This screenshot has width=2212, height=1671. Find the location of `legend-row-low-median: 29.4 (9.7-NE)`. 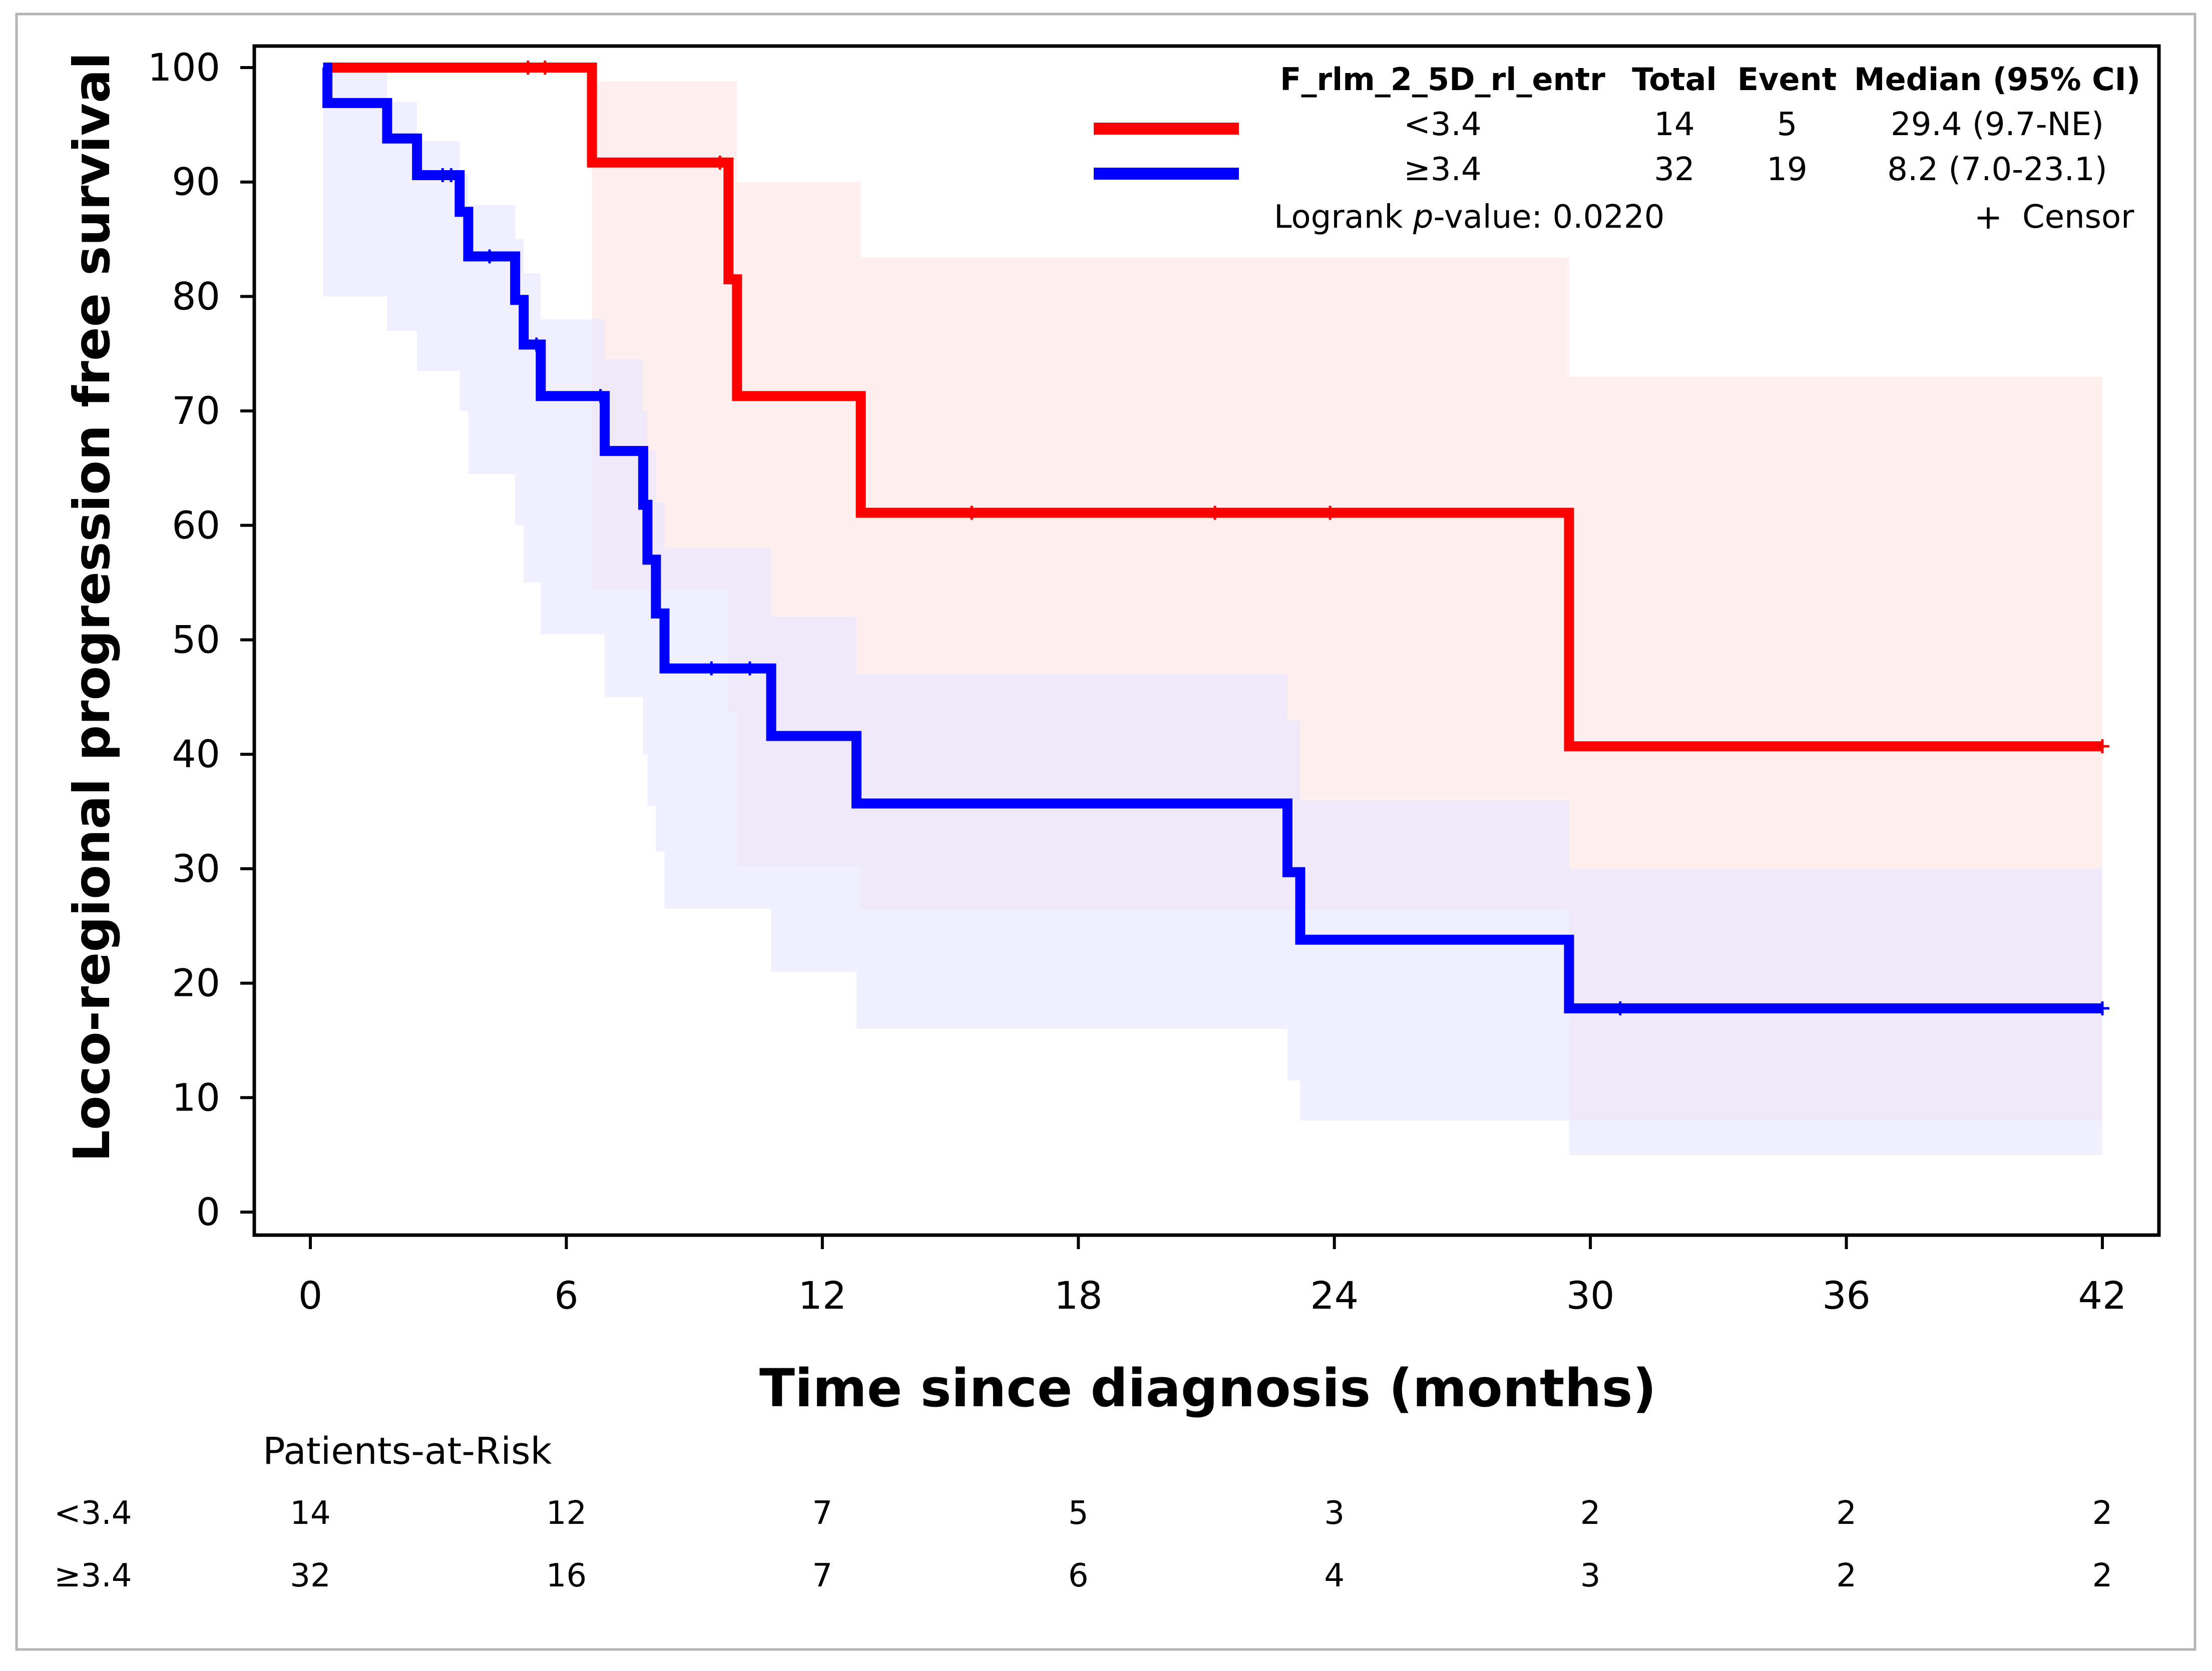

legend-row-low-median: 29.4 (9.7-NE) is located at coordinates (1997, 124).